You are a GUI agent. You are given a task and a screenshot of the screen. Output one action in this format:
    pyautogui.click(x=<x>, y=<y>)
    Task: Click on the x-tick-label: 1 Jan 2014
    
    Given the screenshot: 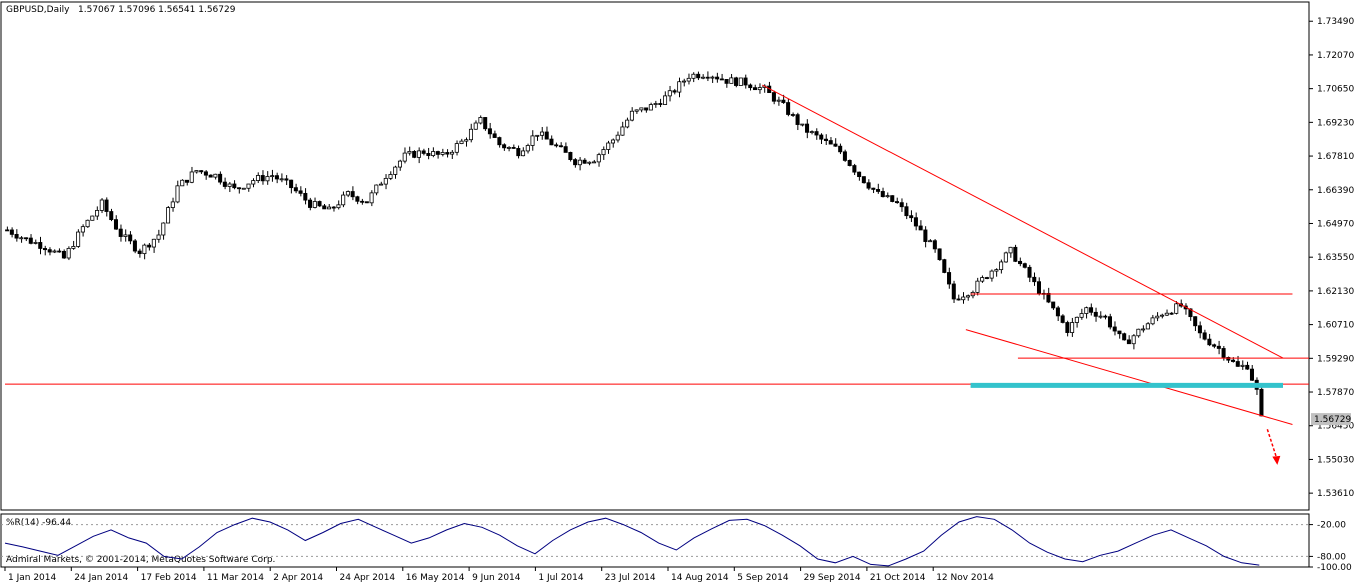 What is the action you would take?
    pyautogui.click(x=32, y=578)
    